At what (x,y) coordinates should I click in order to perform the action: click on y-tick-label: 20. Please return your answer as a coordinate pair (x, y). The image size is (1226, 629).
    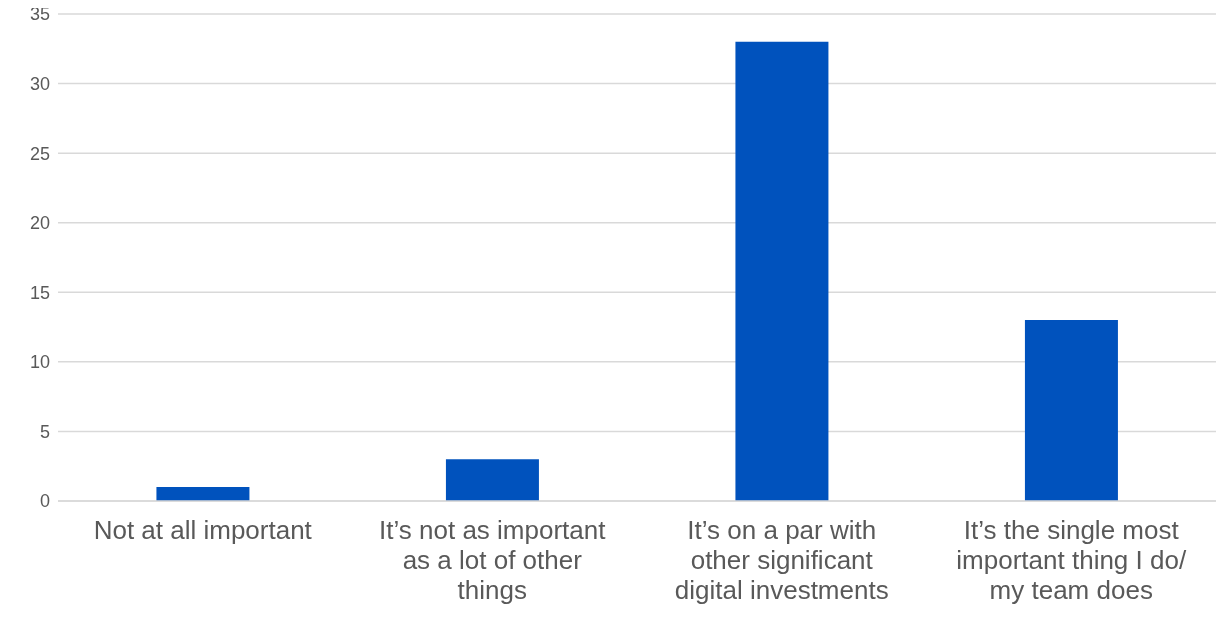
    Looking at the image, I should click on (39, 223).